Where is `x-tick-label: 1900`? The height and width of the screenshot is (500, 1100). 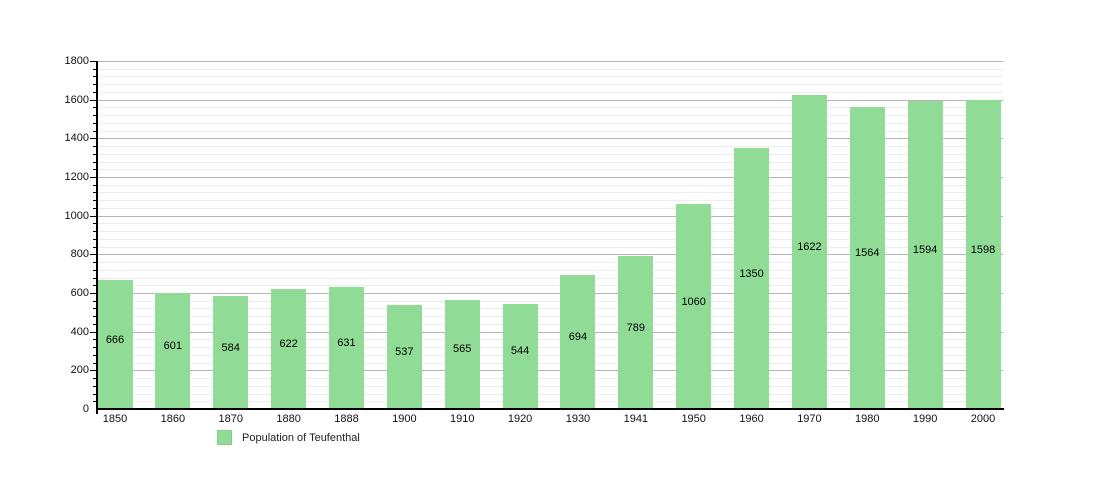 x-tick-label: 1900 is located at coordinates (404, 419).